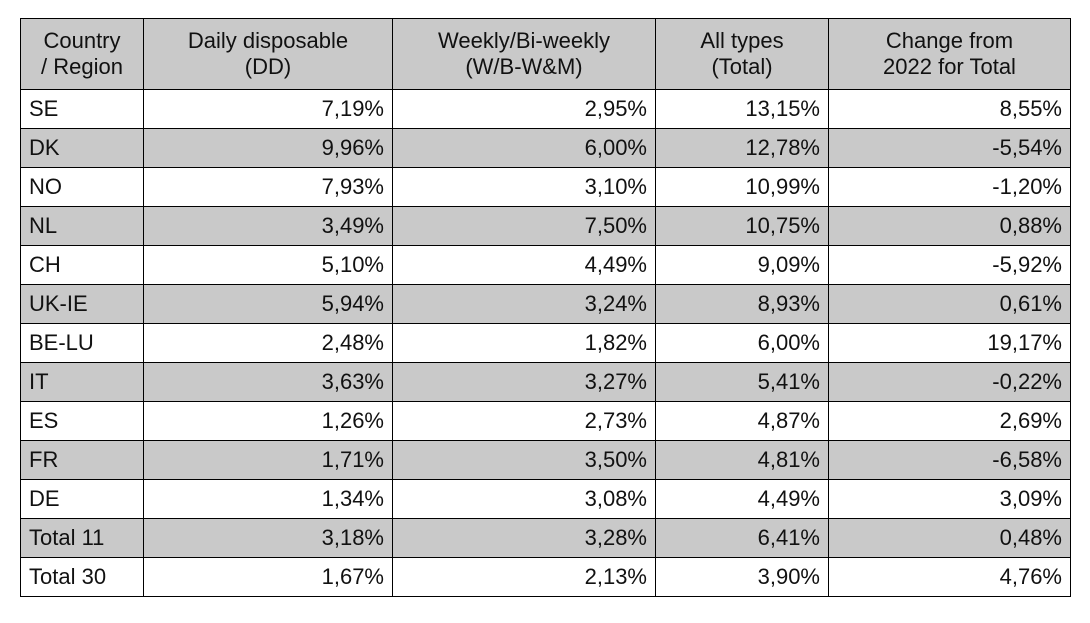 This screenshot has width=1090, height=623. Describe the element at coordinates (742, 538) in the screenshot. I see `cell: 6,41%` at that location.